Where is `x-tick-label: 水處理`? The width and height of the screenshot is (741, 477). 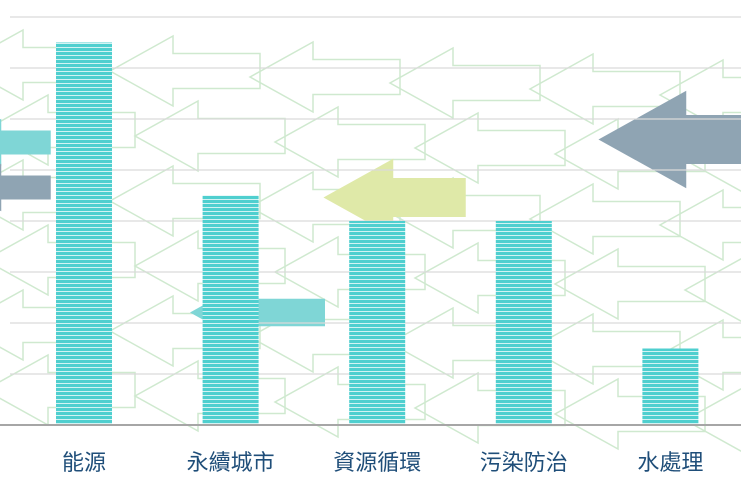
x-tick-label: 水處理 is located at coordinates (670, 463).